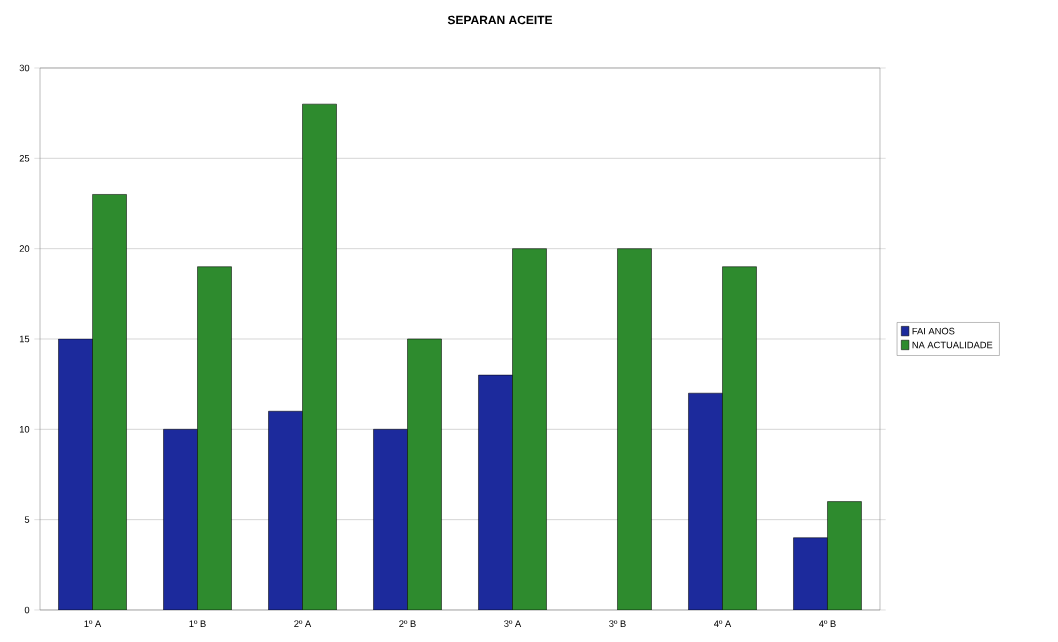  Describe the element at coordinates (722, 623) in the screenshot. I see `x-tick-label: 4º A` at that location.